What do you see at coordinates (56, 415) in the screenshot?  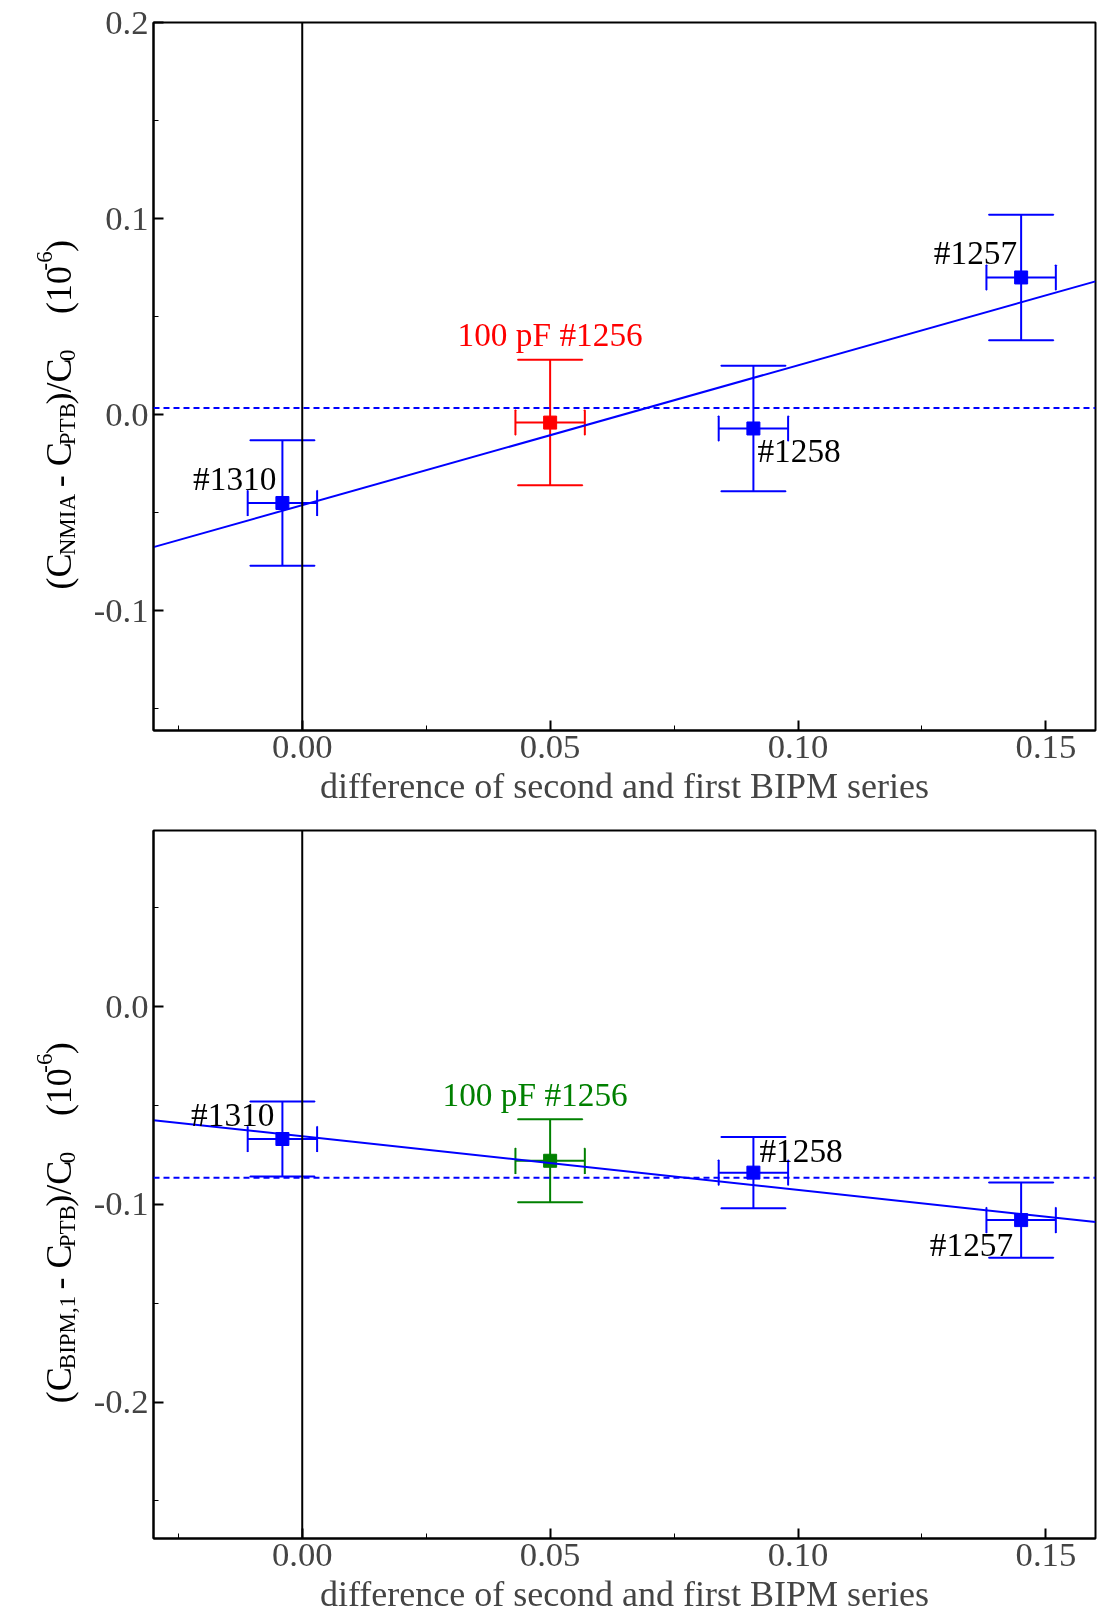 I see `text: (CNMIA - CPTB)/C0 (10-6)` at bounding box center [56, 415].